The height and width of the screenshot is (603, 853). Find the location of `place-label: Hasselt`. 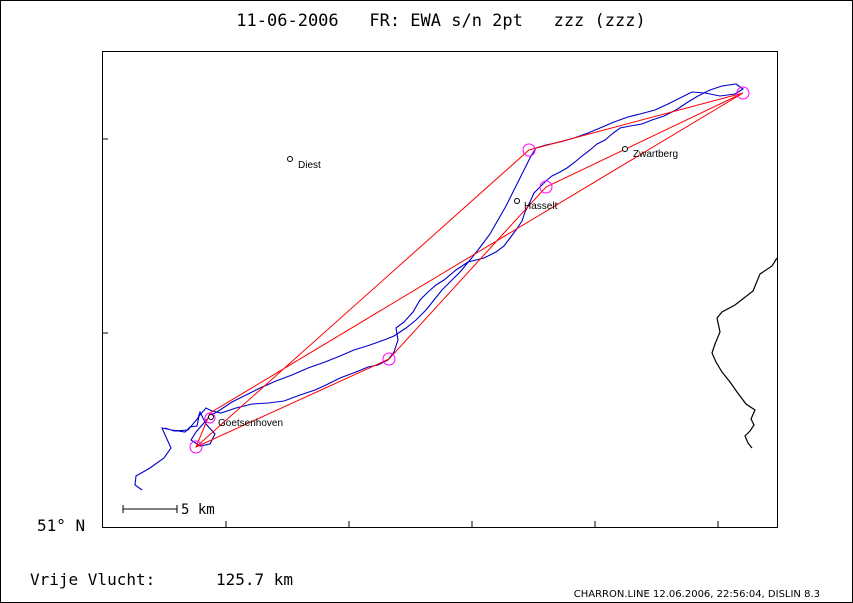

place-label: Hasselt is located at coordinates (541, 206).